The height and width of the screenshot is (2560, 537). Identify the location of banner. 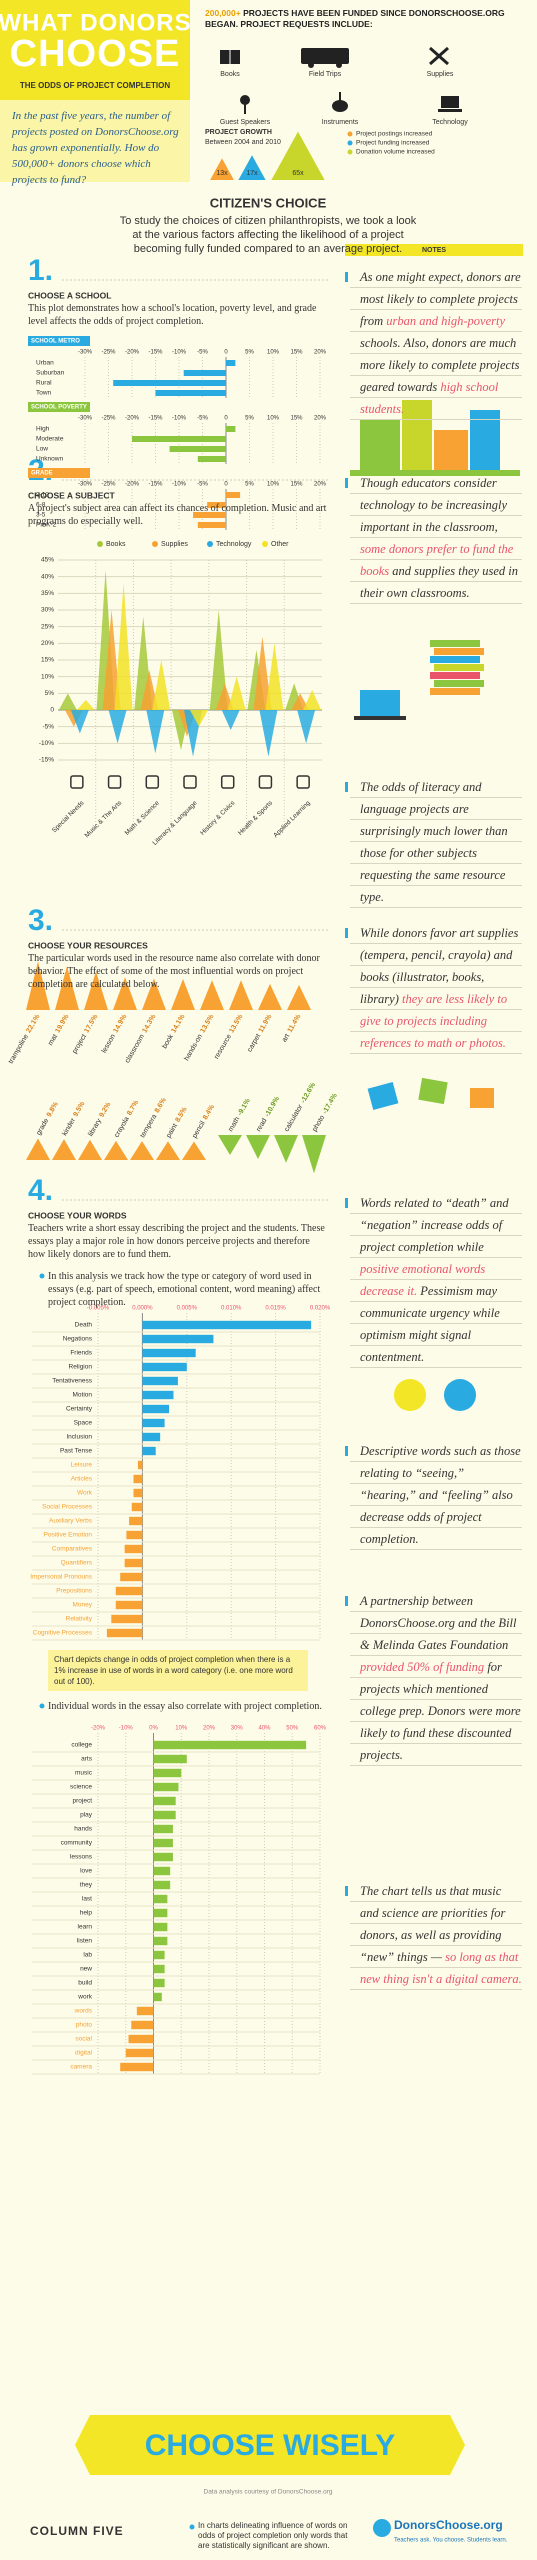
(270, 2445).